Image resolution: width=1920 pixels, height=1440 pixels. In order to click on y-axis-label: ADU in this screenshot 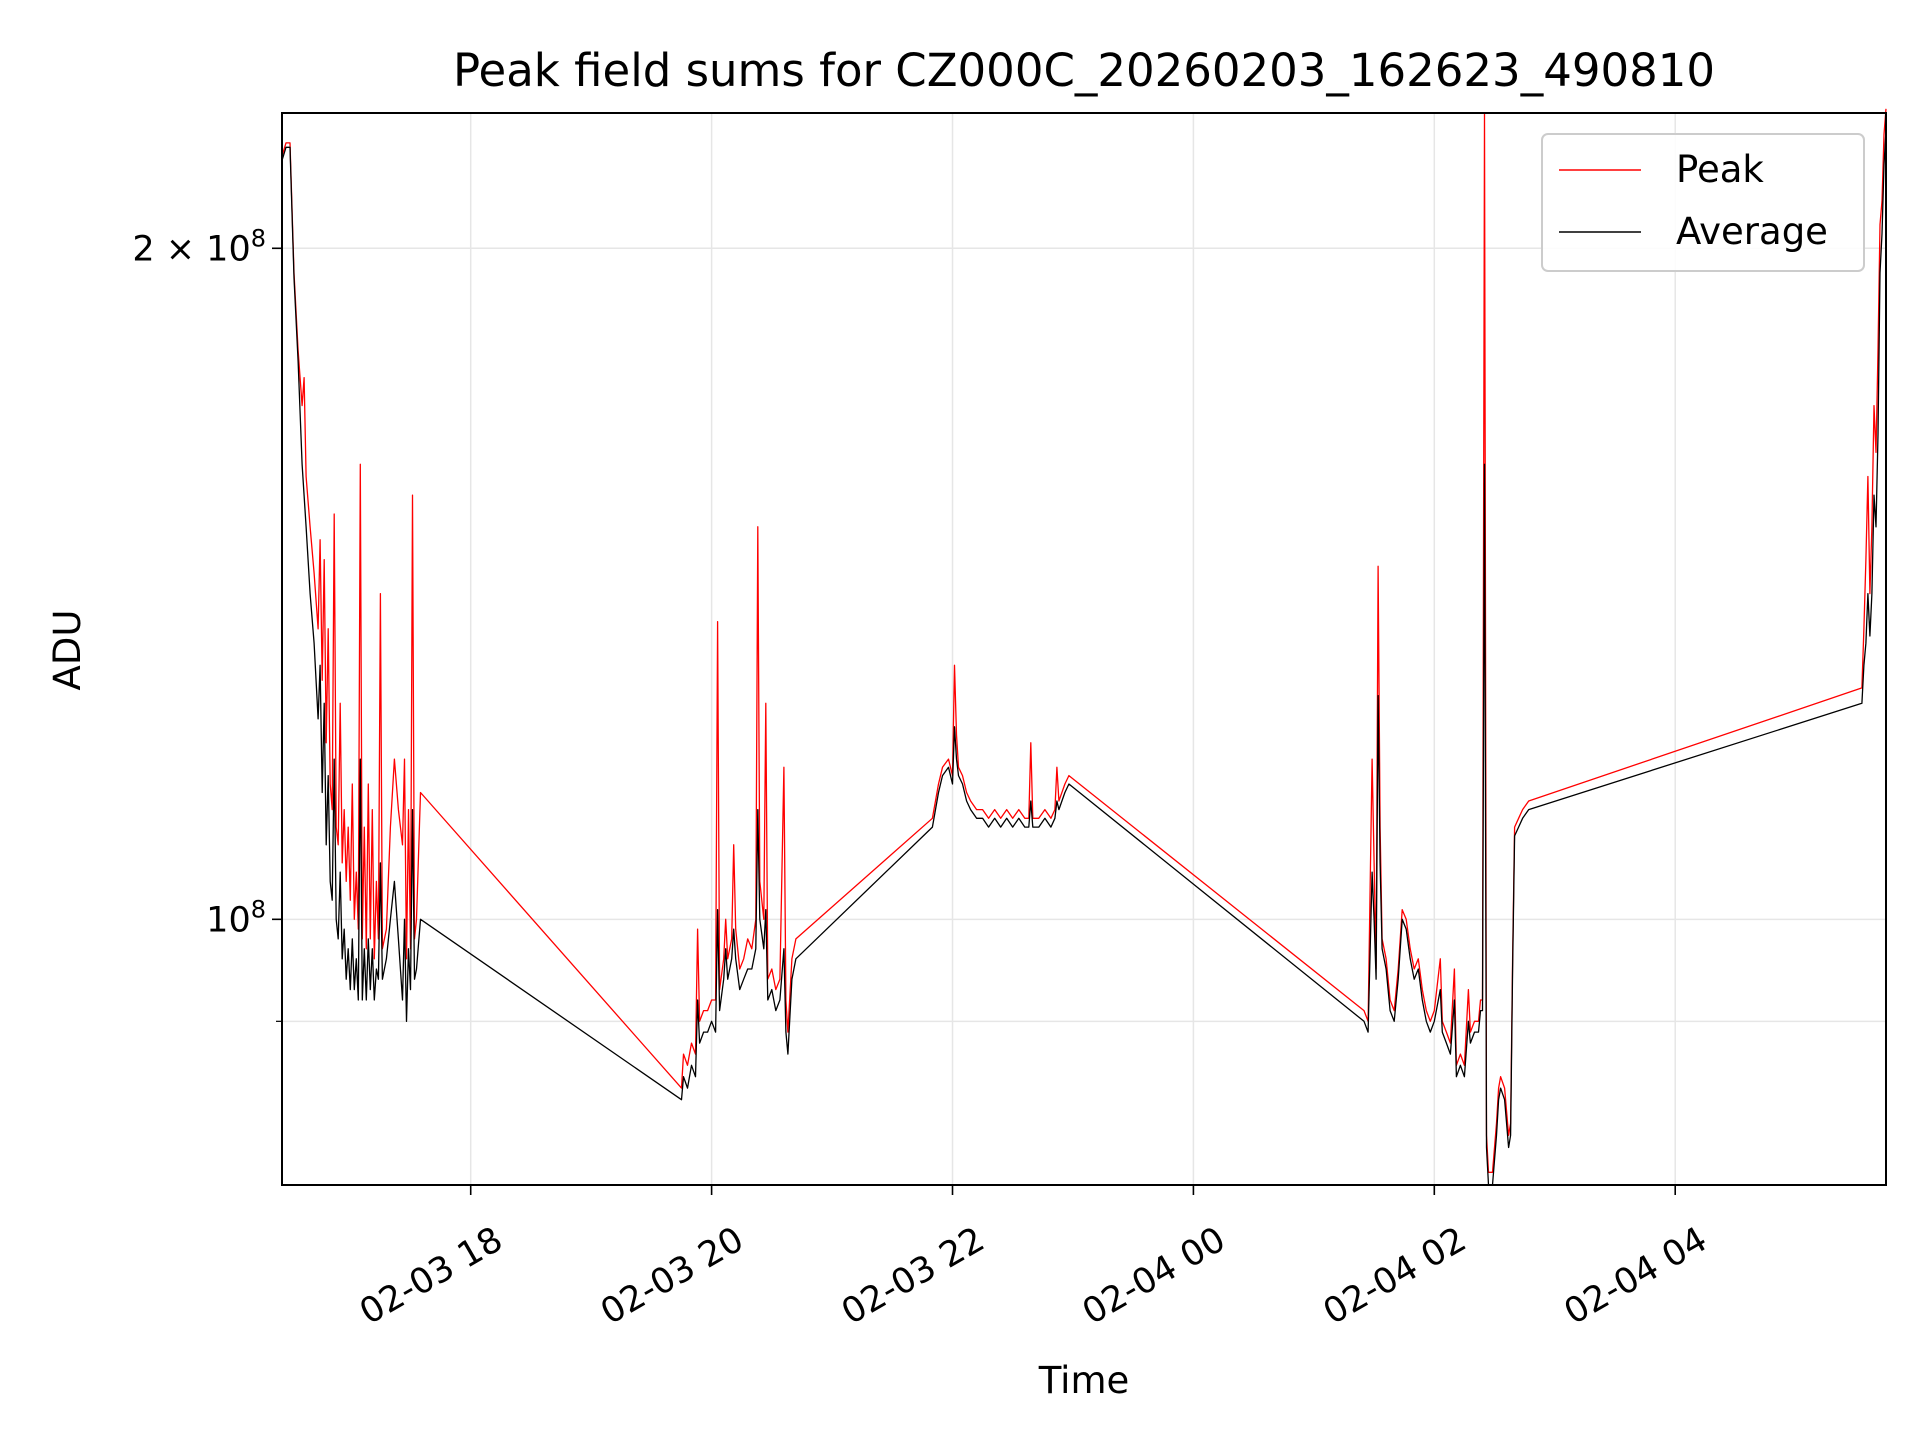, I will do `click(67, 650)`.